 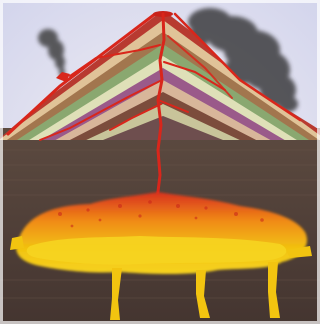 What do you see at coordinates (237, 67) in the screenshot?
I see `lava-flow-right` at bounding box center [237, 67].